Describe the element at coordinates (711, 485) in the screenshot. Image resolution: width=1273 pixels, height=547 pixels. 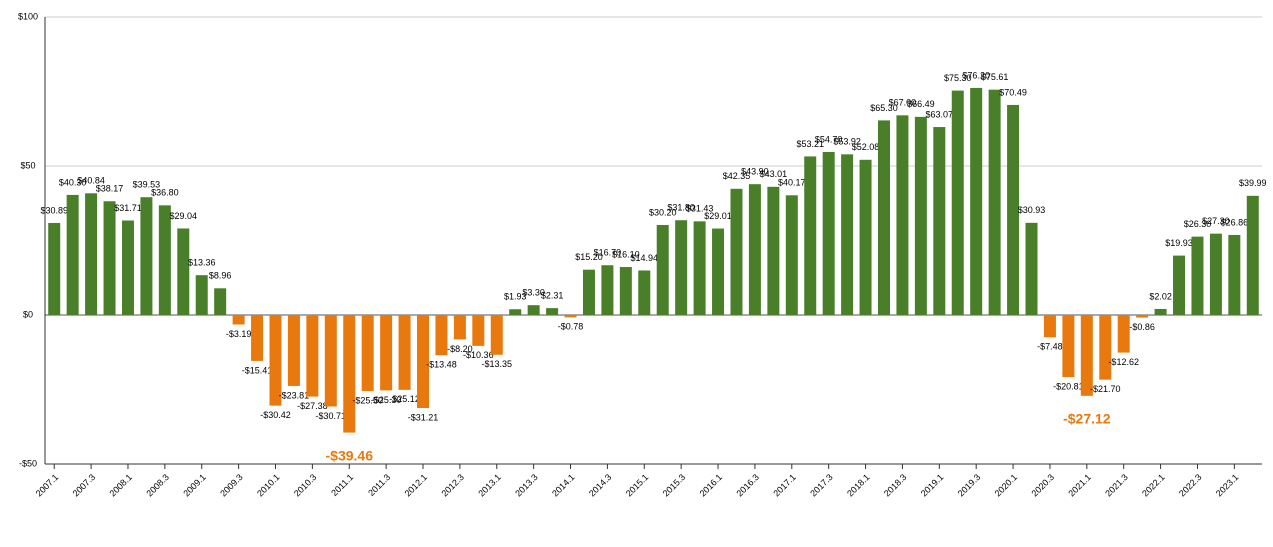
I see `x-tick-label: 2016.1` at that location.